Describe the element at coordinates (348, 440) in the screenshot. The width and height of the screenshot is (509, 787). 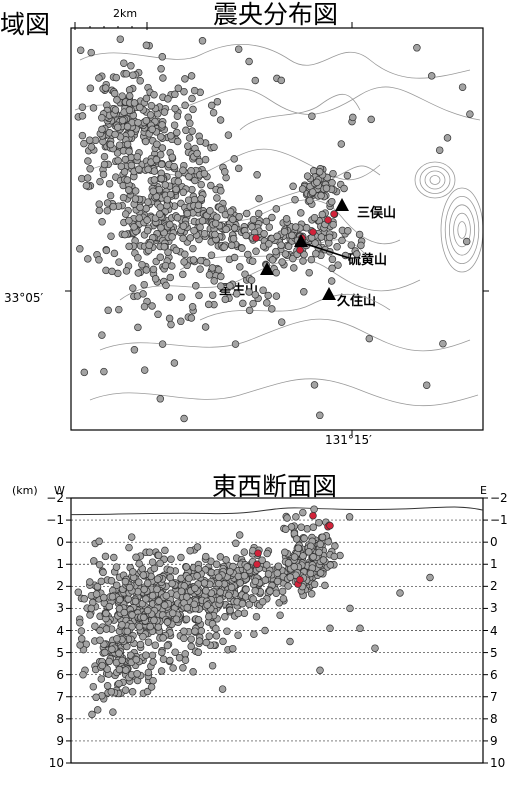
I see `longitude-label: 131°15′` at that location.